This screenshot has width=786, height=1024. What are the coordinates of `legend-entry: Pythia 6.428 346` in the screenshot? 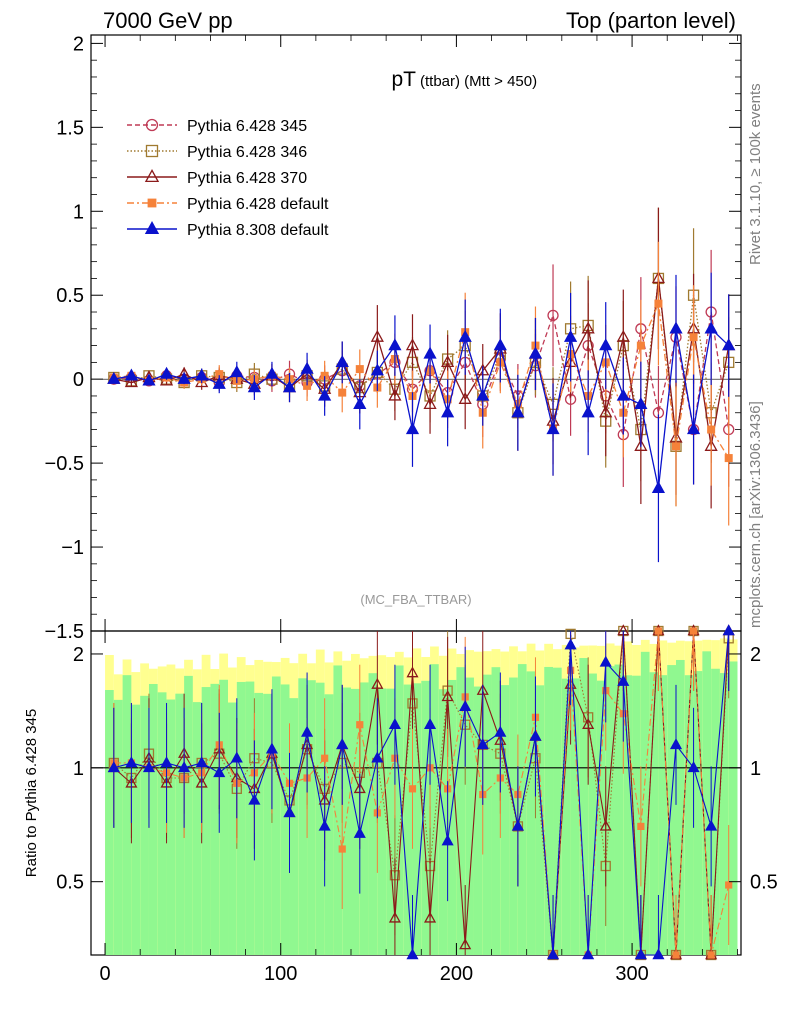 It's located at (217, 152).